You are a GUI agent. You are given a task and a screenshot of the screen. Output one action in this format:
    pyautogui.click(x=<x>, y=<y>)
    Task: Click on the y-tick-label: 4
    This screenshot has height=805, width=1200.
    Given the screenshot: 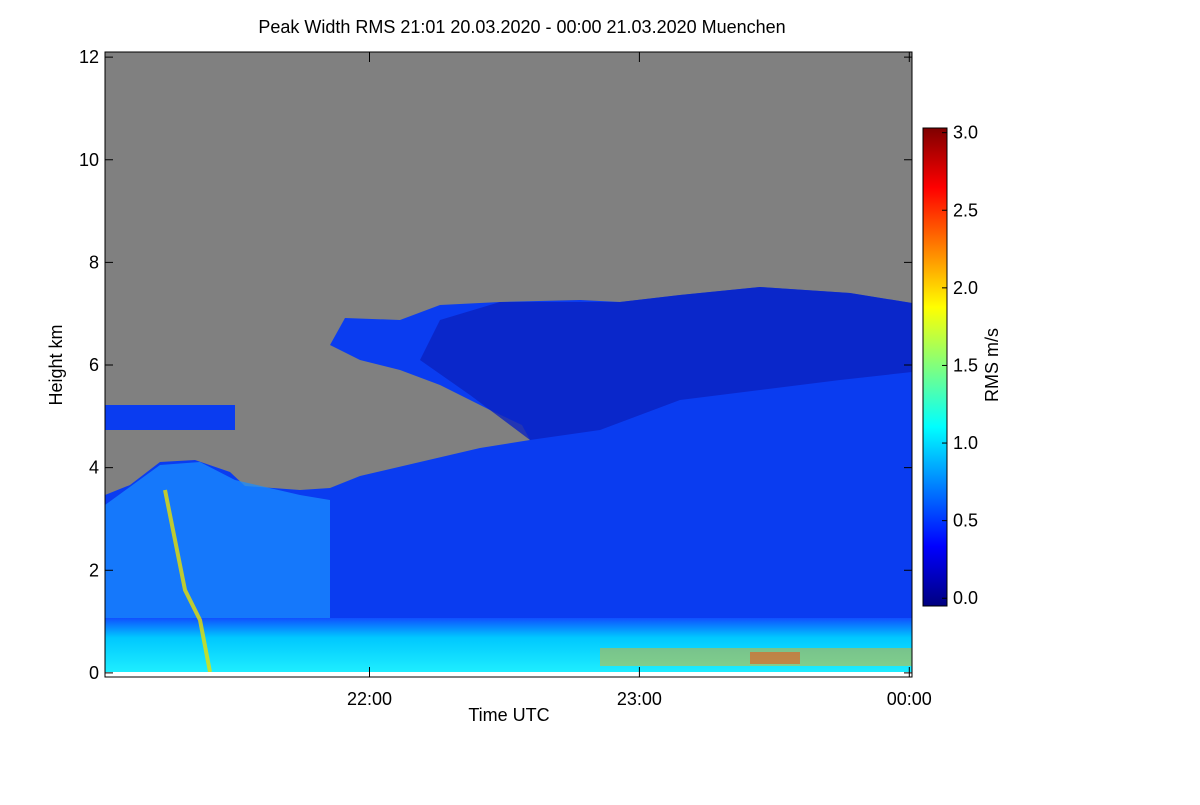 What is the action you would take?
    pyautogui.click(x=94, y=468)
    